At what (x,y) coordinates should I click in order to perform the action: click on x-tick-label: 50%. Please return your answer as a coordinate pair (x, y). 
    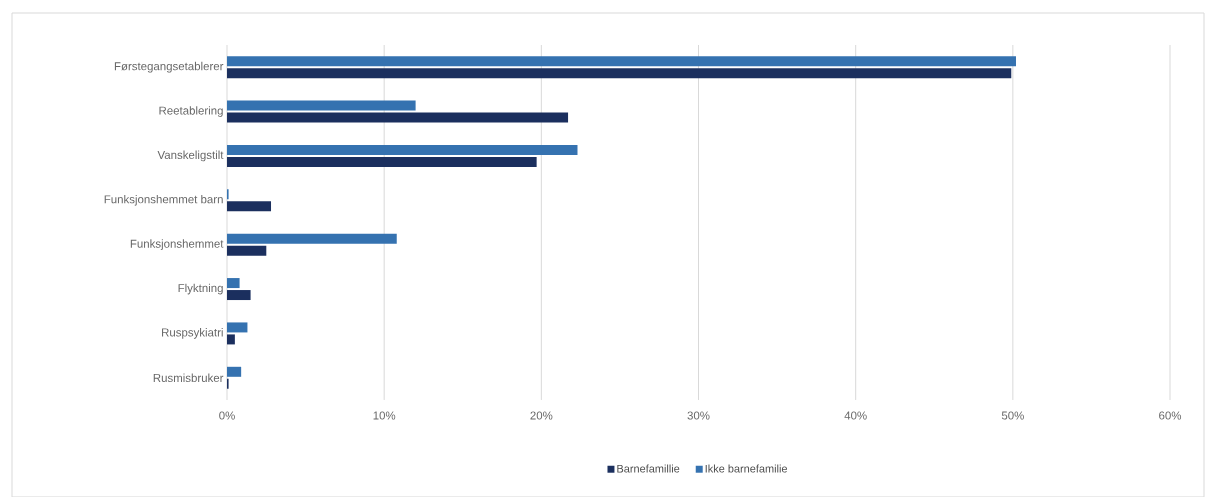
    Looking at the image, I should click on (1012, 415).